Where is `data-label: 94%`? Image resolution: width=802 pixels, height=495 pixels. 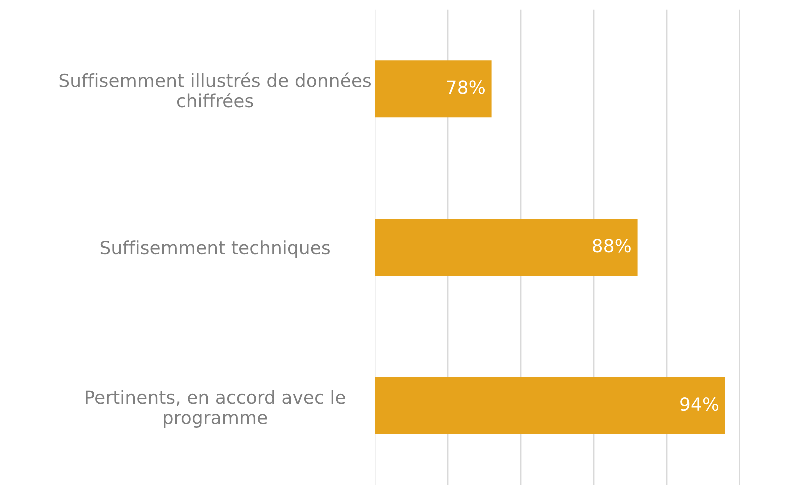 data-label: 94% is located at coordinates (699, 404).